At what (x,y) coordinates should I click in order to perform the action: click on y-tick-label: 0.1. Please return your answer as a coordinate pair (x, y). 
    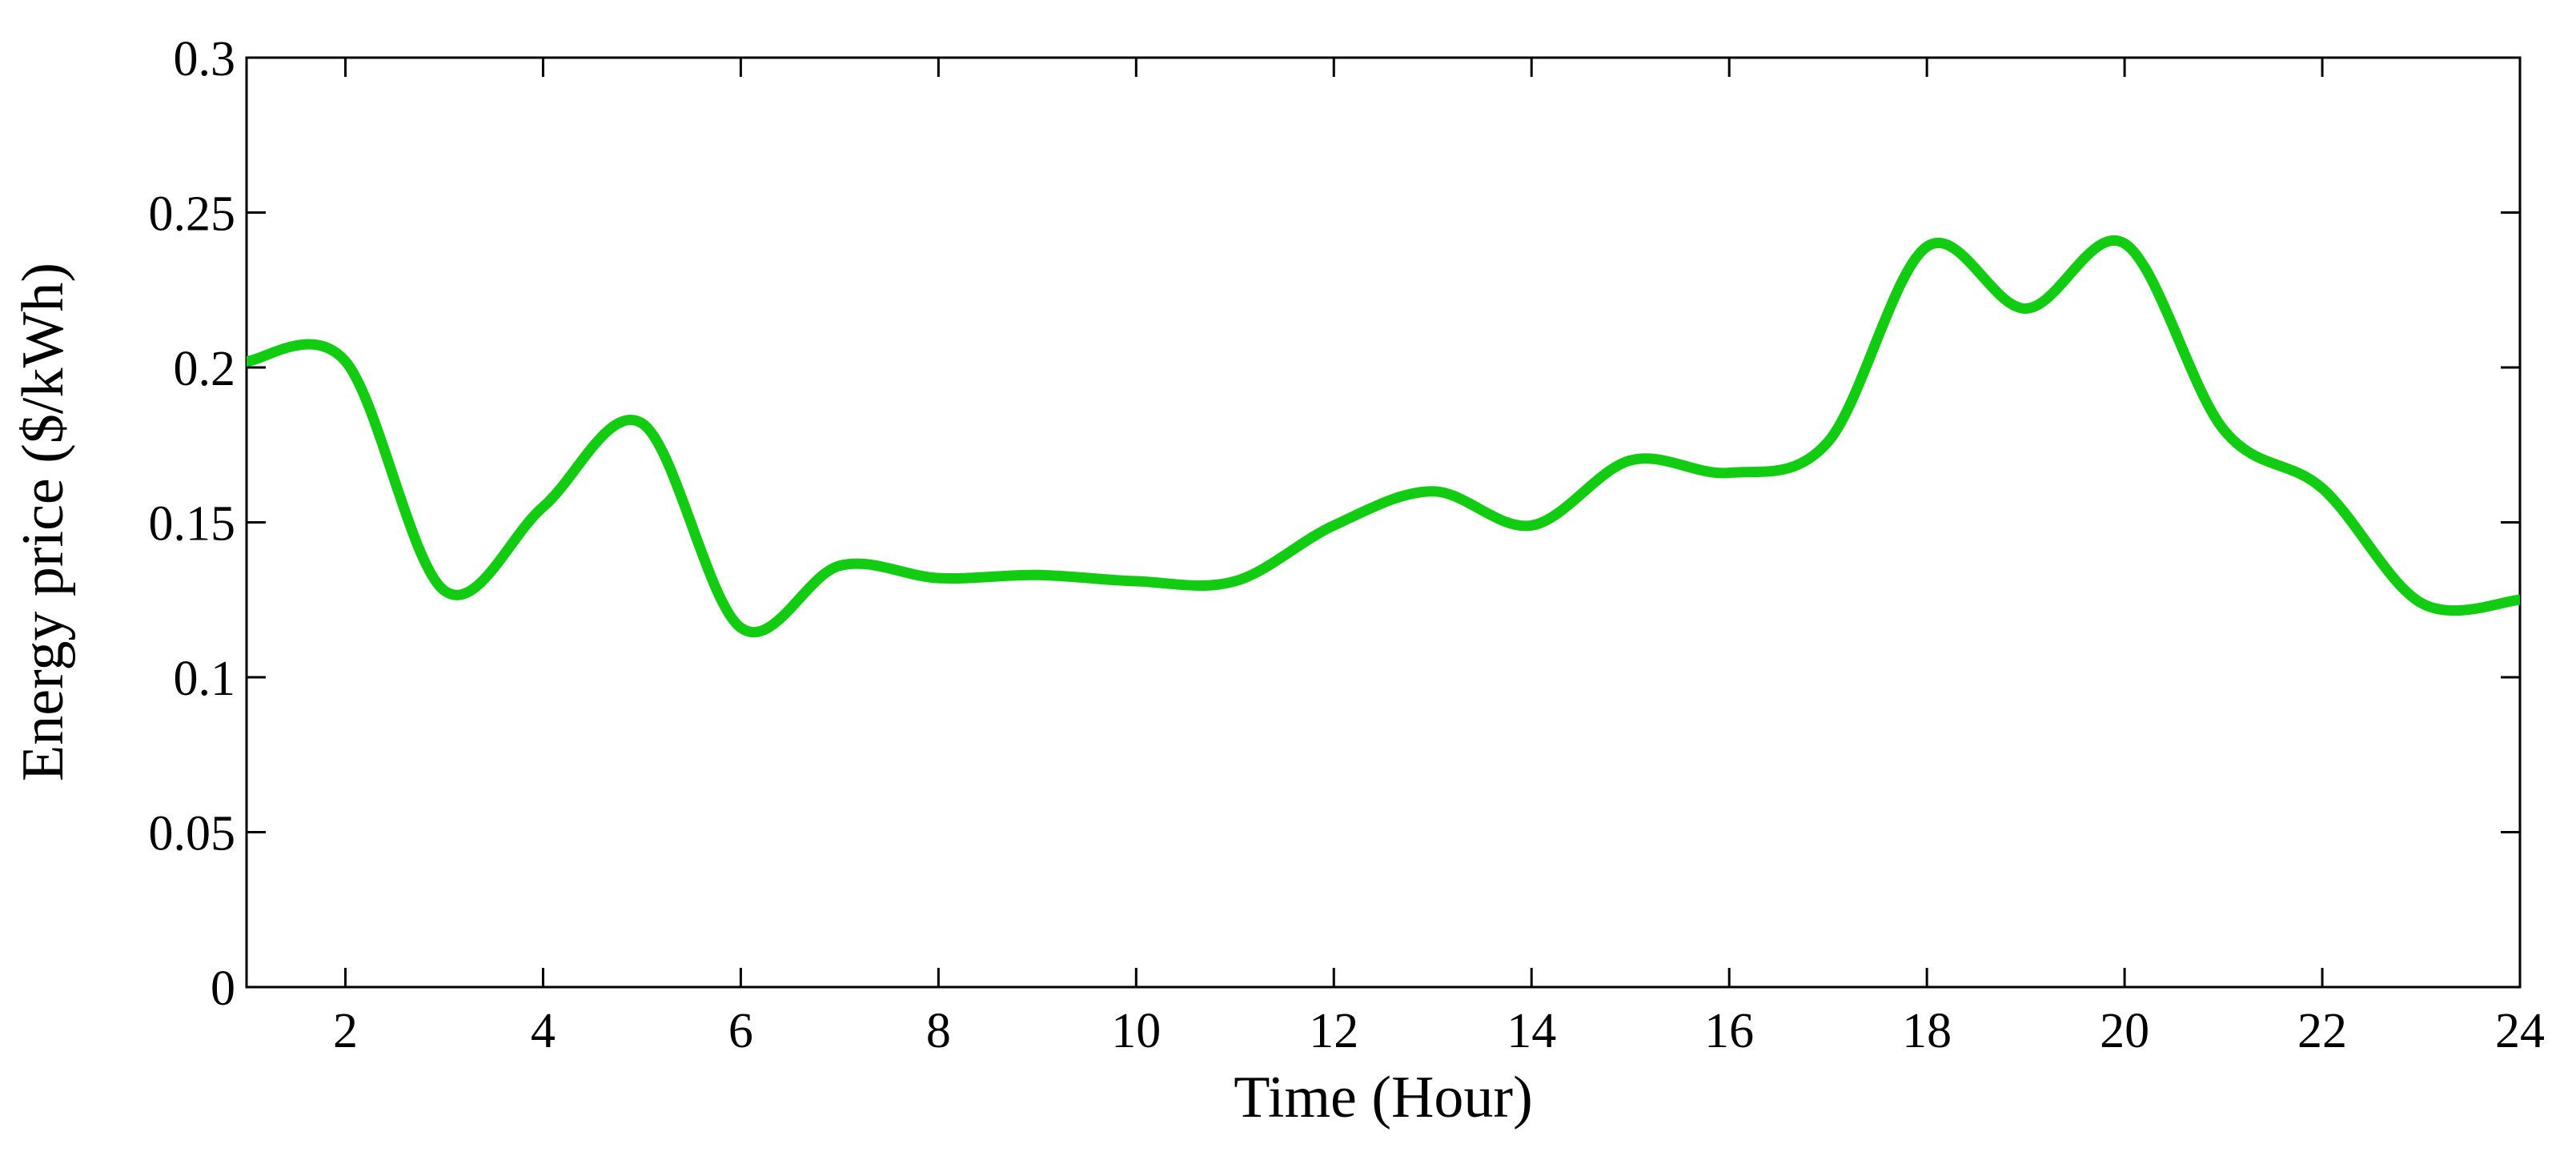
    Looking at the image, I should click on (205, 679).